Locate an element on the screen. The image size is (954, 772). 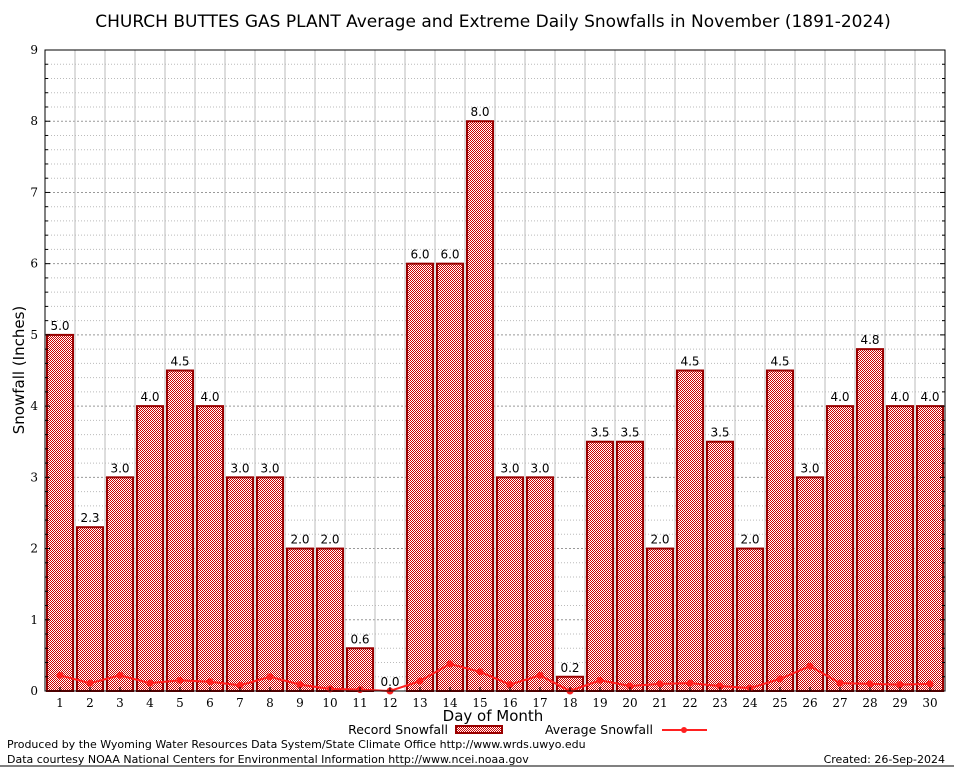
x-tick-label: 9 is located at coordinates (300, 703).